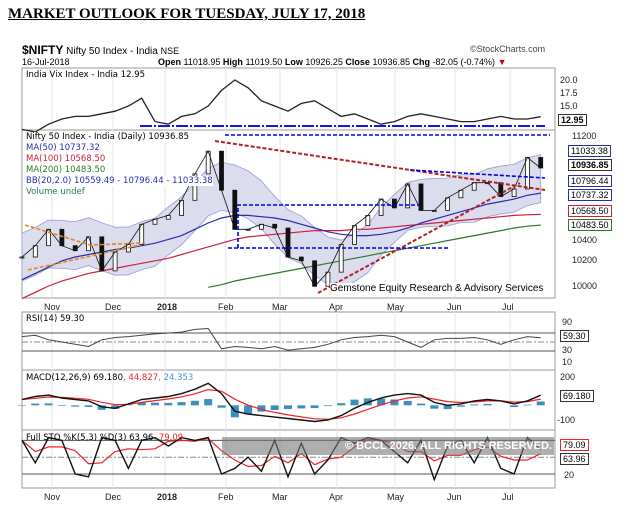  I want to click on sto-legend: Full STO %K(5,3) %D(3) 63.96, 79.09, so click(104, 438).